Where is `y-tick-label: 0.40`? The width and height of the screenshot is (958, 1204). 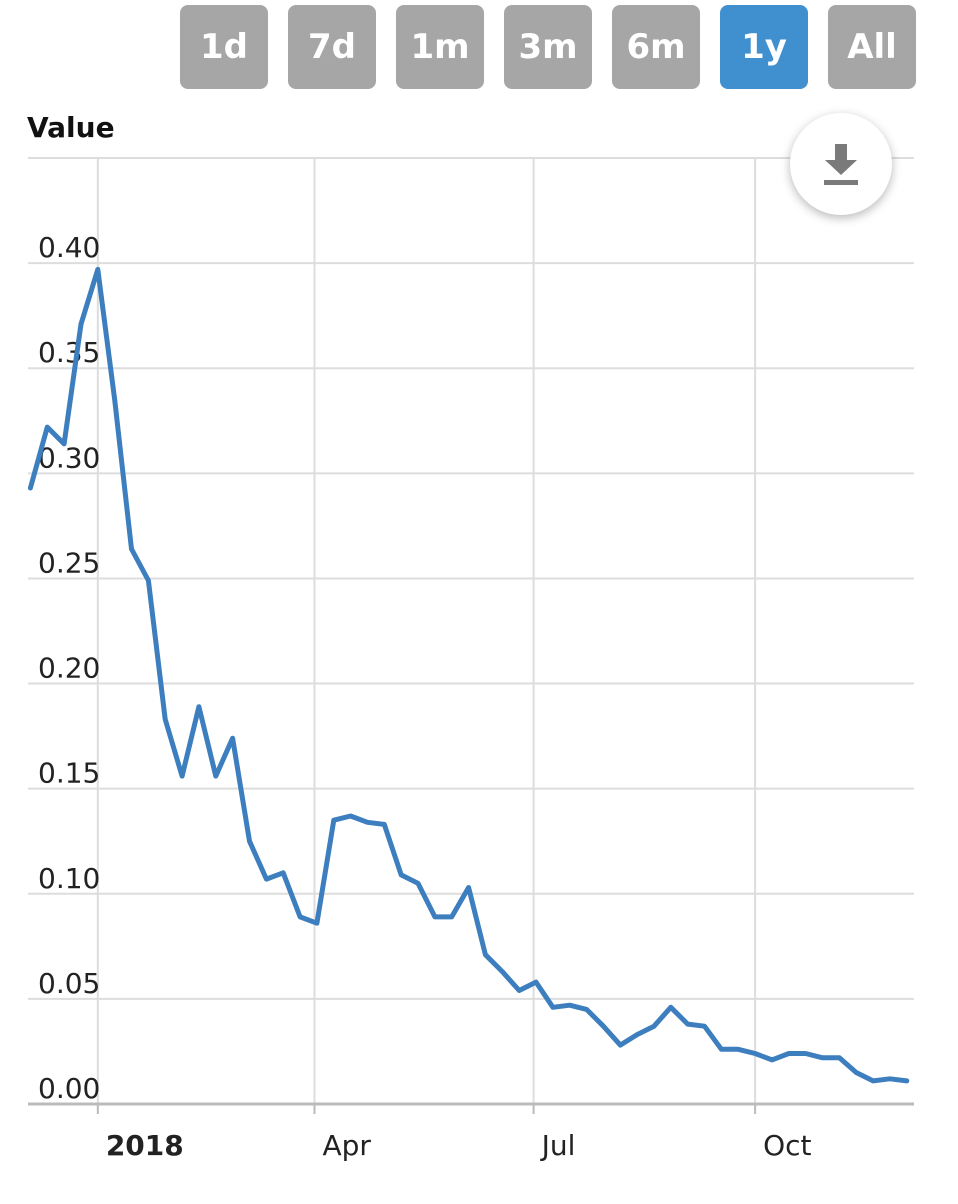
y-tick-label: 0.40 is located at coordinates (69, 247).